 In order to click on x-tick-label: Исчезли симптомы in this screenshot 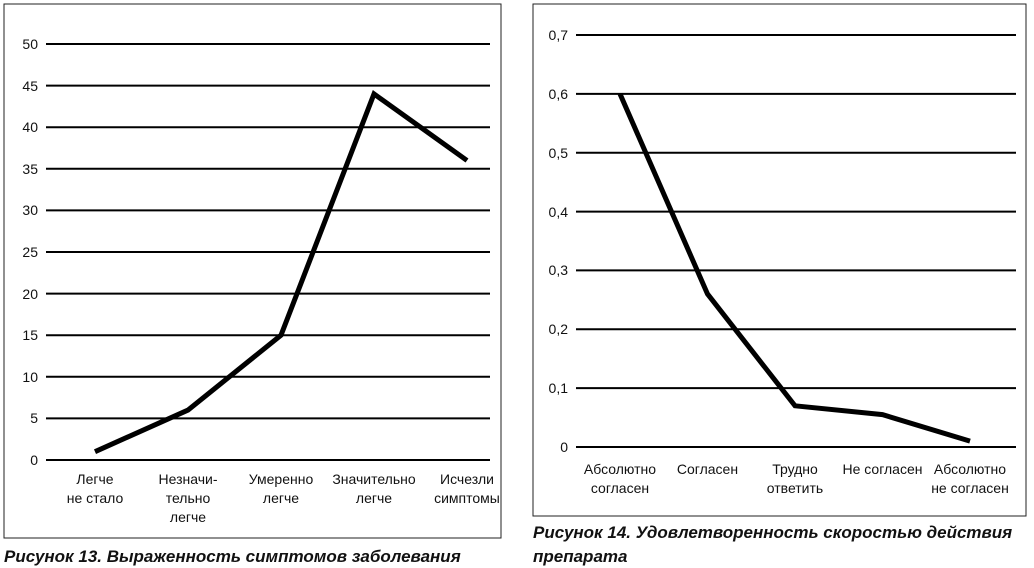, I will do `click(467, 488)`.